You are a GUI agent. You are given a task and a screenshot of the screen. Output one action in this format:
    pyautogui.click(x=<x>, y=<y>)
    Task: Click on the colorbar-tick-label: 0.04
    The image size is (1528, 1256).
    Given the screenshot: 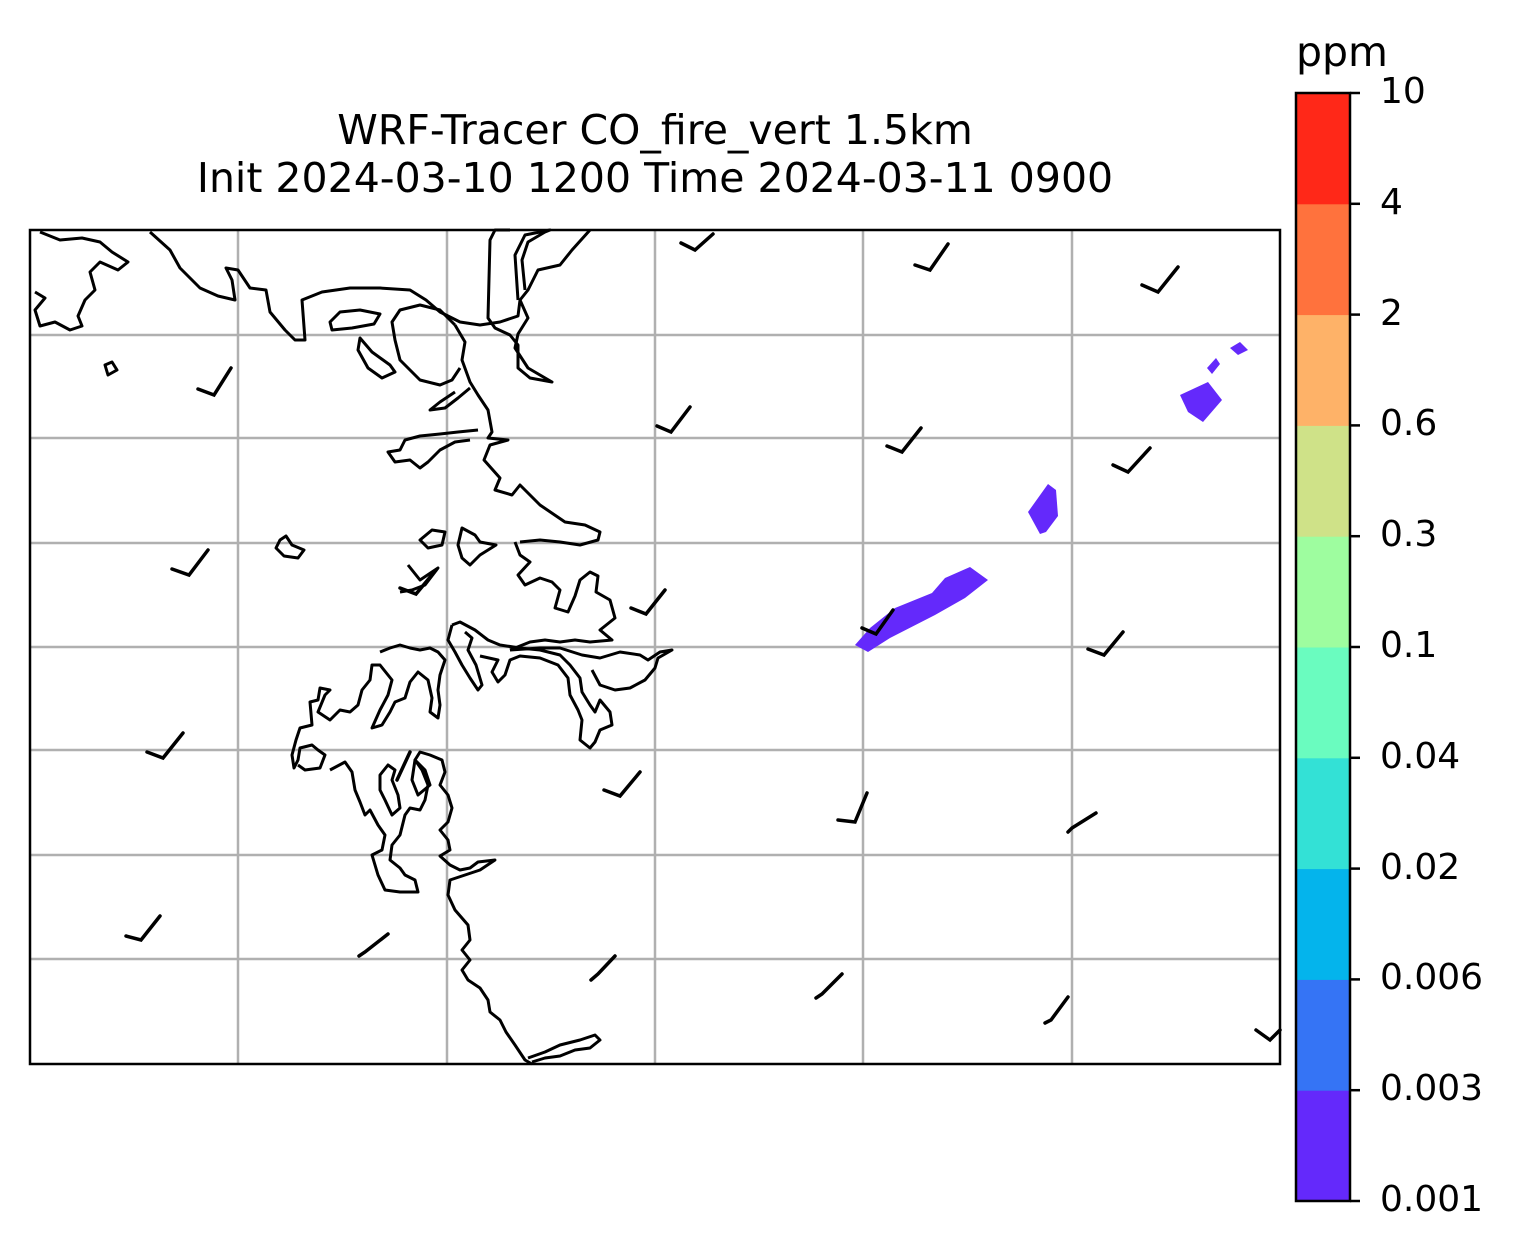 What is the action you would take?
    pyautogui.click(x=1420, y=756)
    